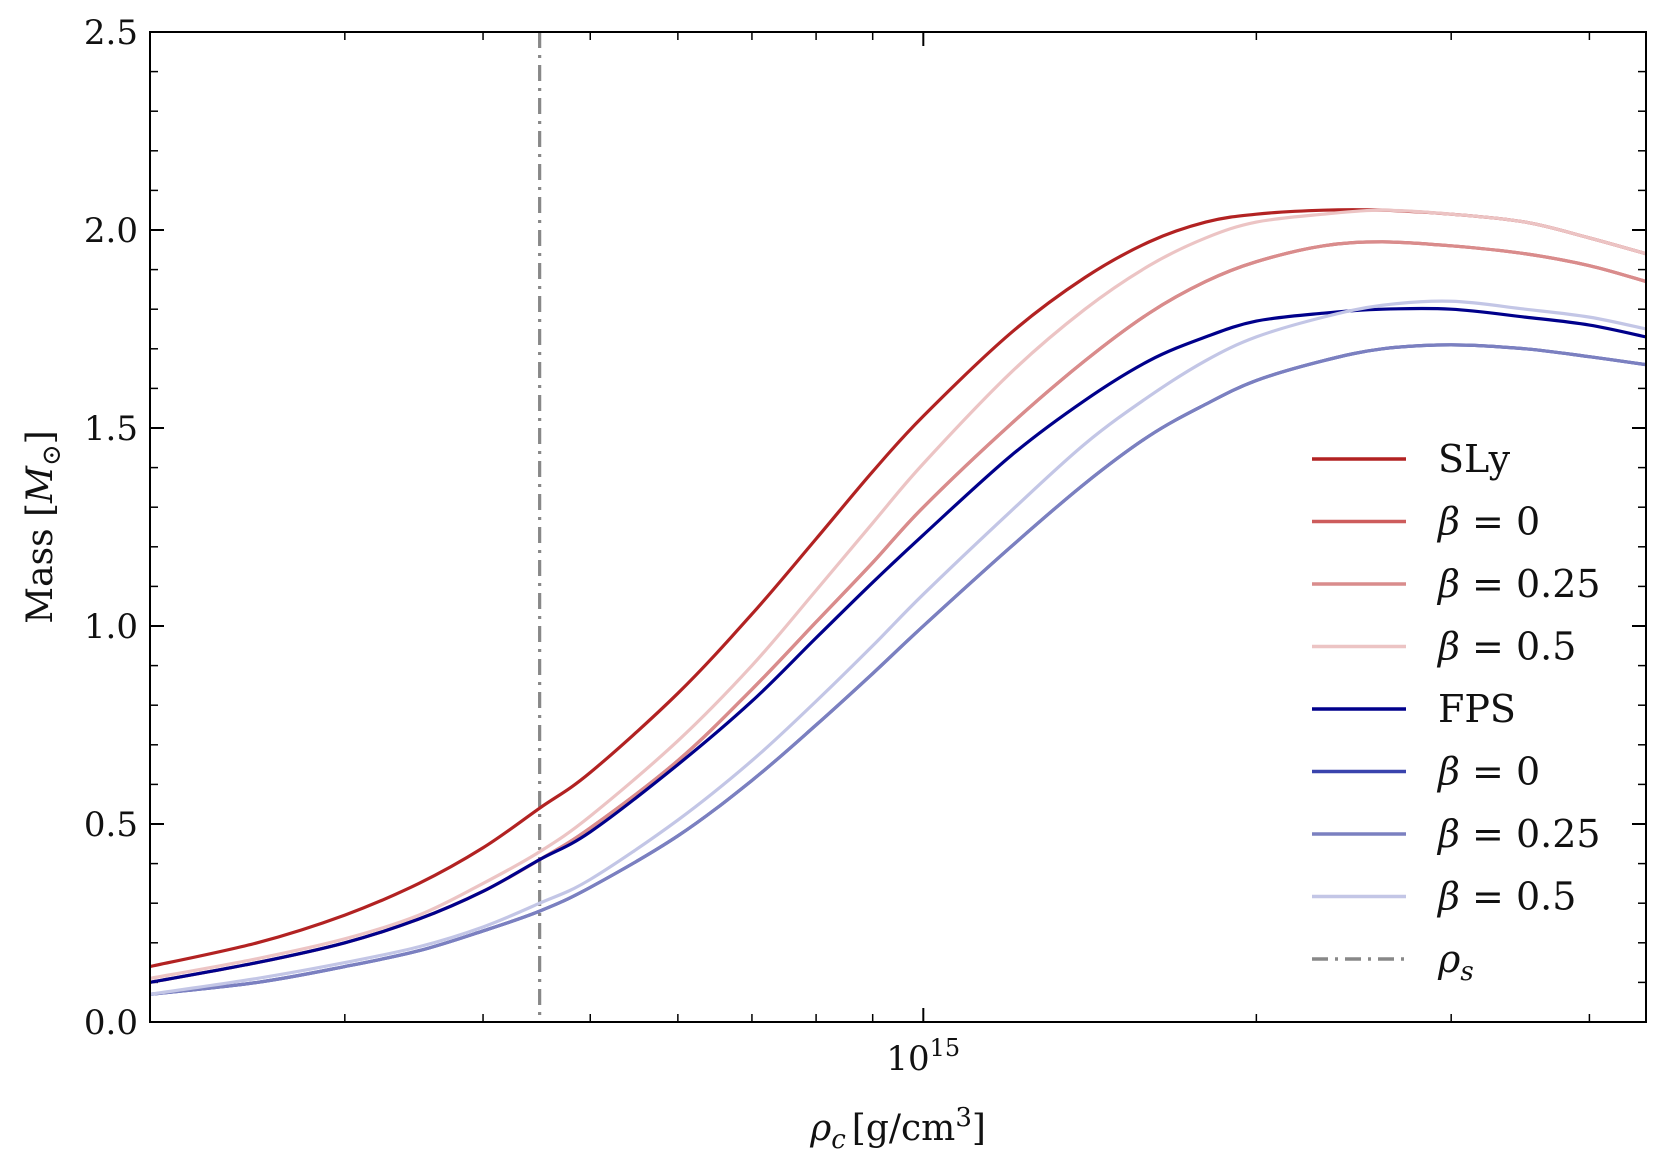  I want to click on legend-label-2: β = 0.25, so click(1518, 584).